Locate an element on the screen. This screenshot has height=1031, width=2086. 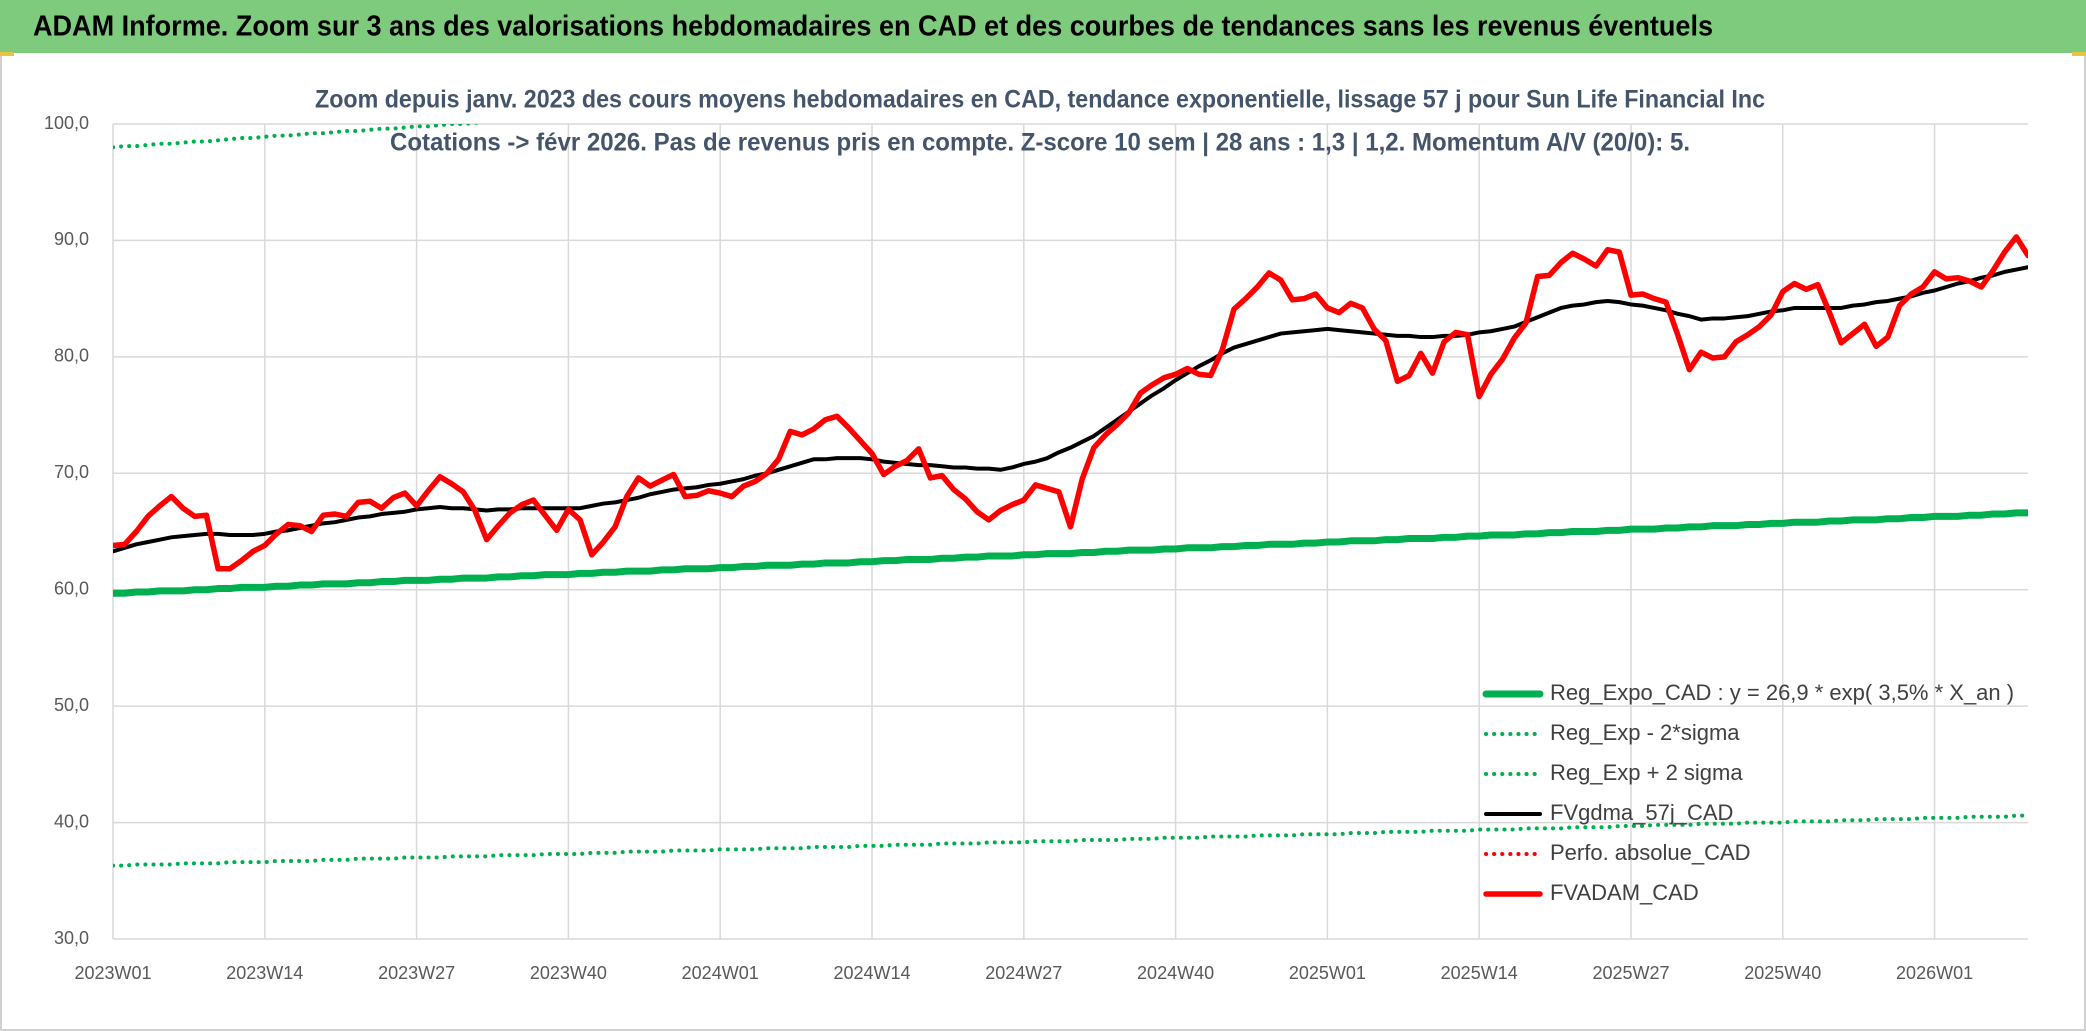
y-tick-label: 30,0 is located at coordinates (71, 938).